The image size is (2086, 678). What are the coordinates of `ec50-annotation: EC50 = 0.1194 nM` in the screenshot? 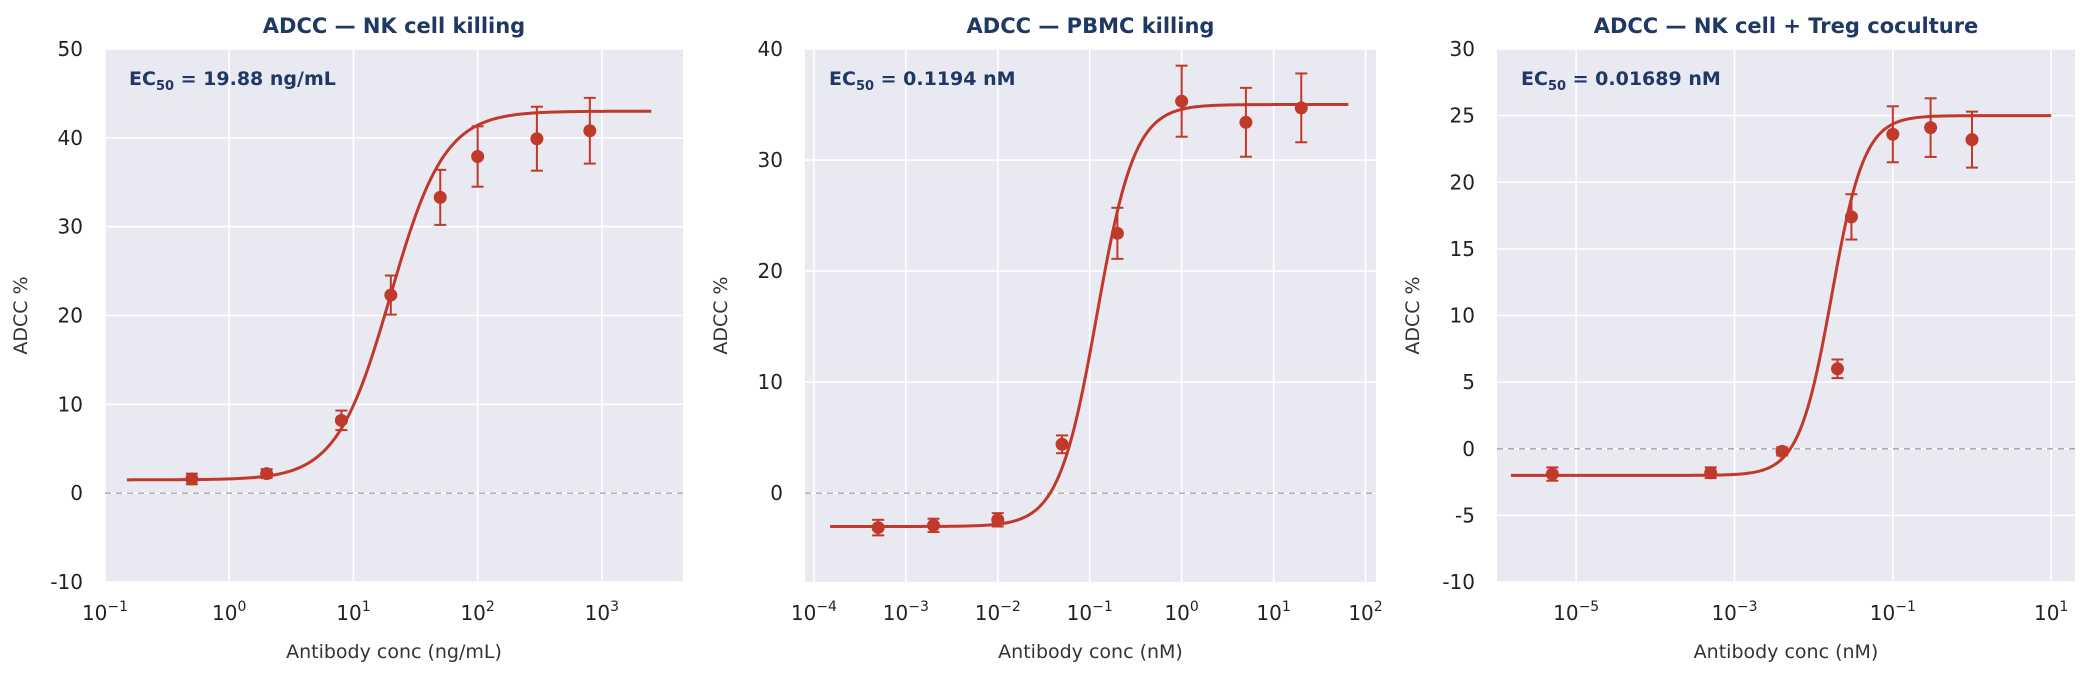 It's located at (922, 81).